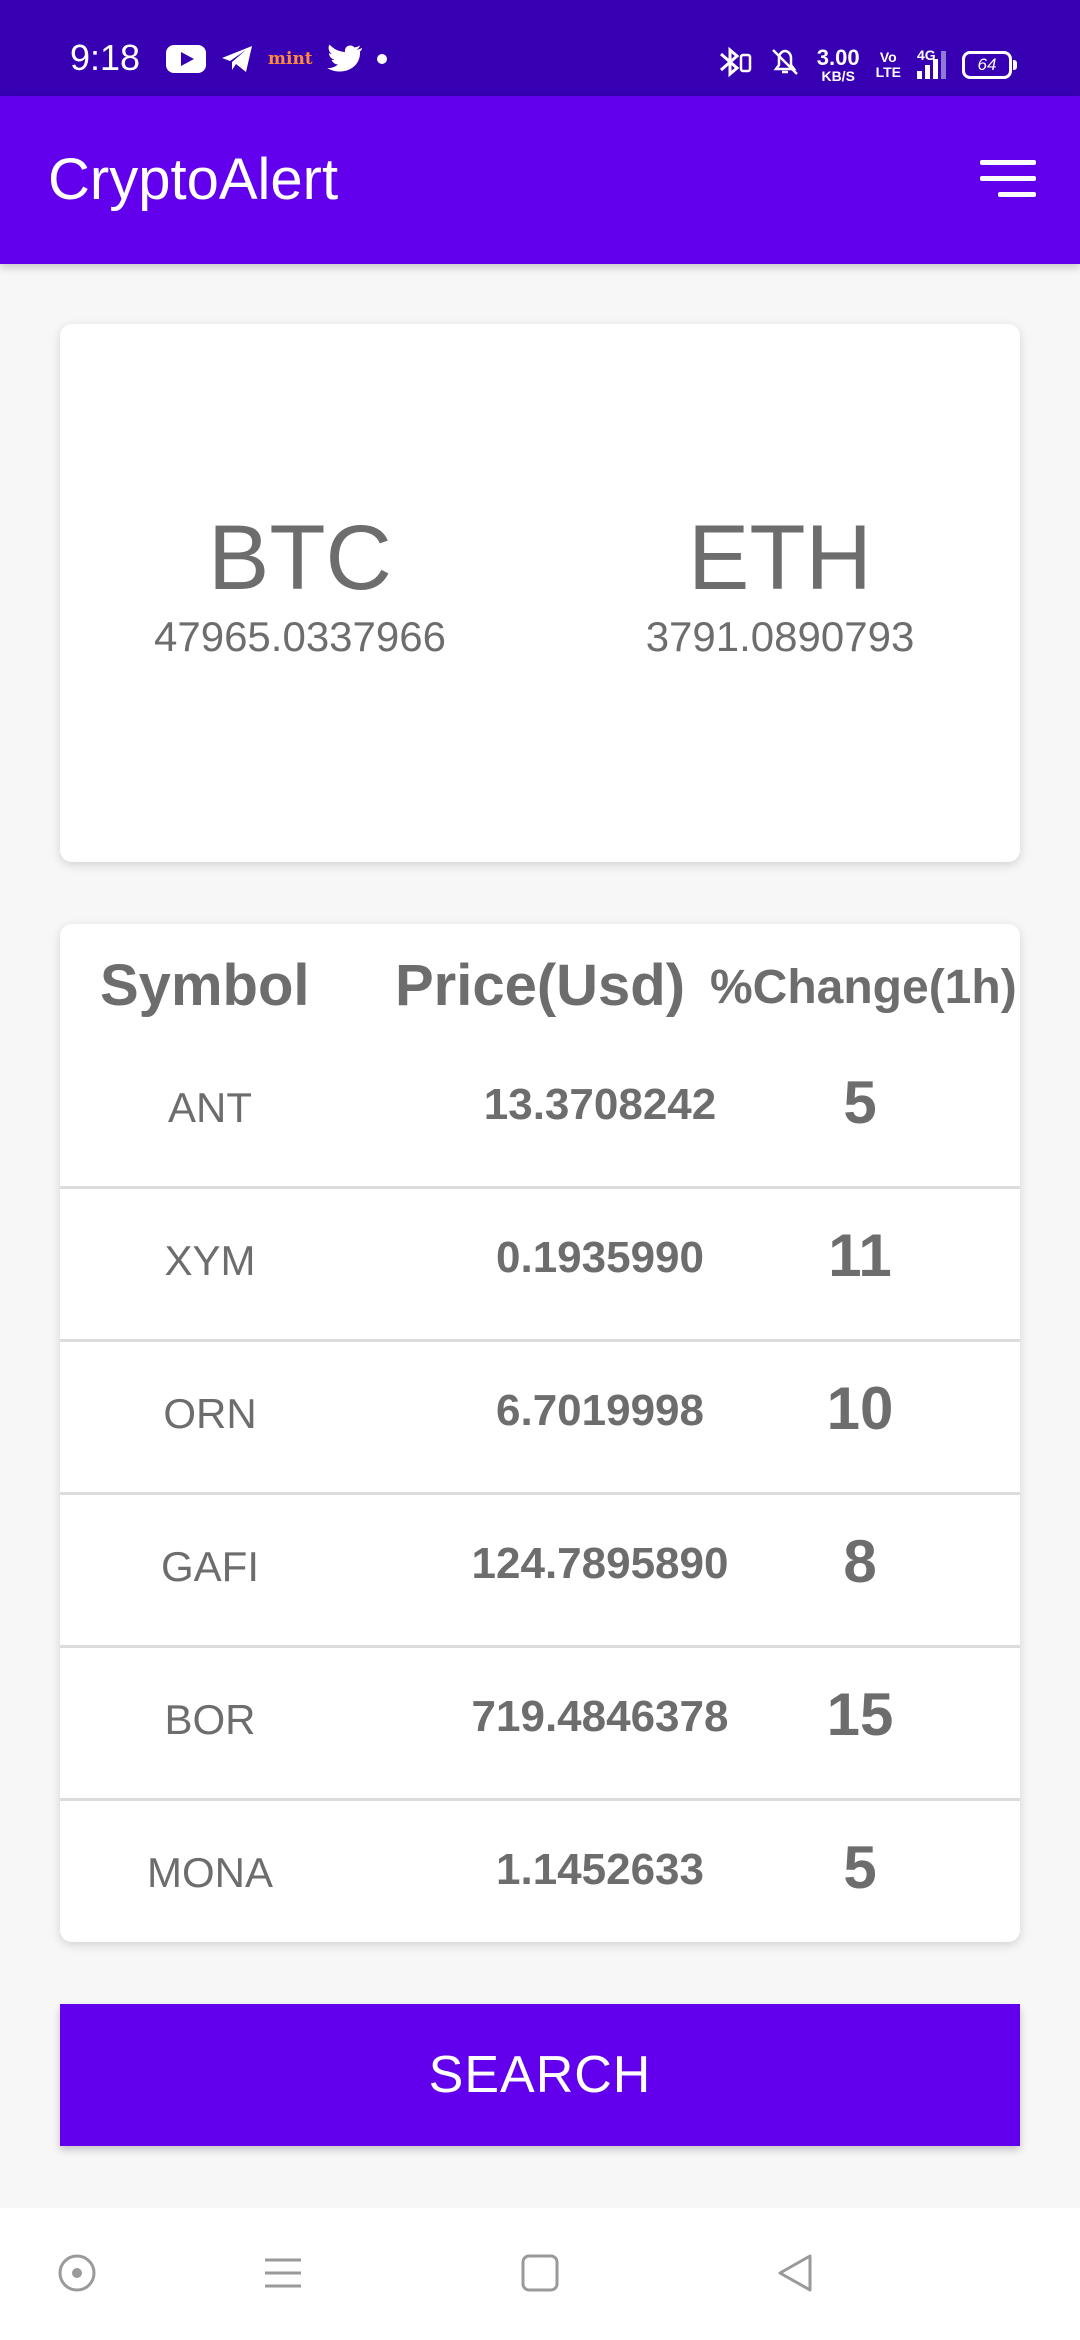 This screenshot has width=1080, height=2340. Describe the element at coordinates (210, 1413) in the screenshot. I see `row-symbol: ORN` at that location.